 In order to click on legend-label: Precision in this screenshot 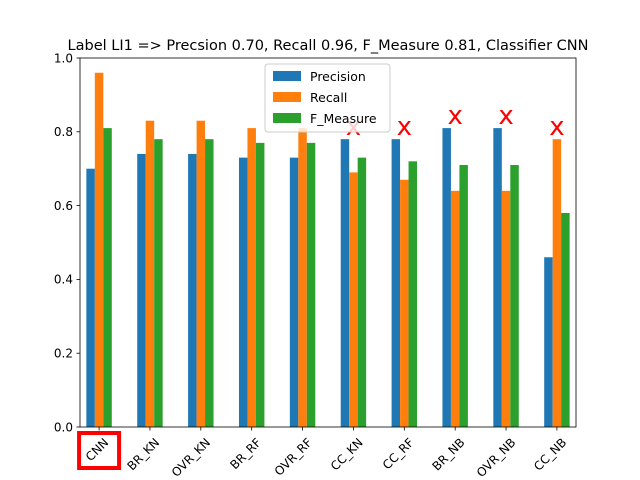, I will do `click(338, 76)`.